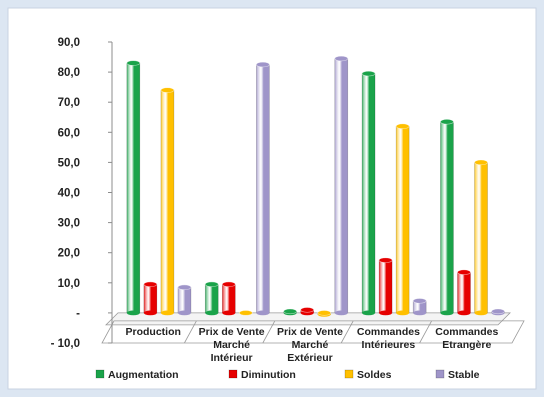 Image resolution: width=544 pixels, height=397 pixels. Describe the element at coordinates (69, 73) in the screenshot. I see `y-tick-label: 80,0` at that location.